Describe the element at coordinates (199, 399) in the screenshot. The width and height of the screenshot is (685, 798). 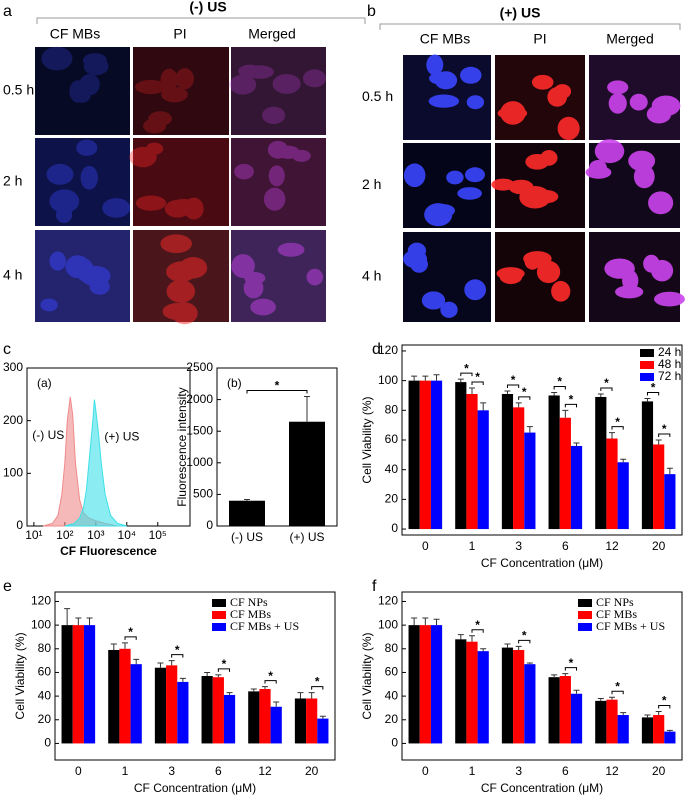
I see `y-tick-label: 2000` at that location.